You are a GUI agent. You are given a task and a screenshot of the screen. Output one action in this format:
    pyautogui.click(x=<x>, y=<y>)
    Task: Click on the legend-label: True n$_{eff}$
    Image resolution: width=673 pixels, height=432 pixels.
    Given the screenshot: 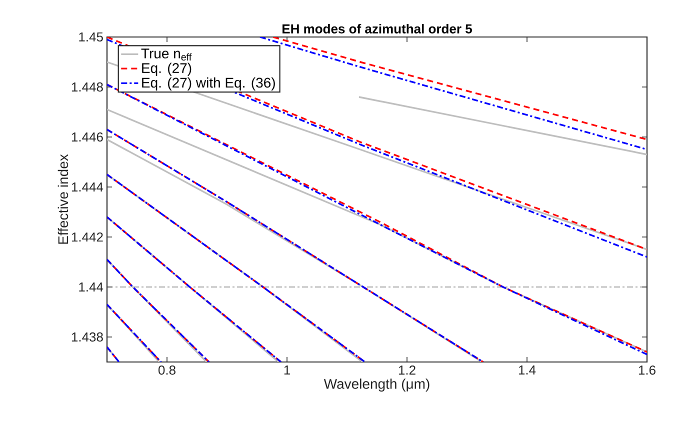 What is the action you would take?
    pyautogui.click(x=166, y=54)
    